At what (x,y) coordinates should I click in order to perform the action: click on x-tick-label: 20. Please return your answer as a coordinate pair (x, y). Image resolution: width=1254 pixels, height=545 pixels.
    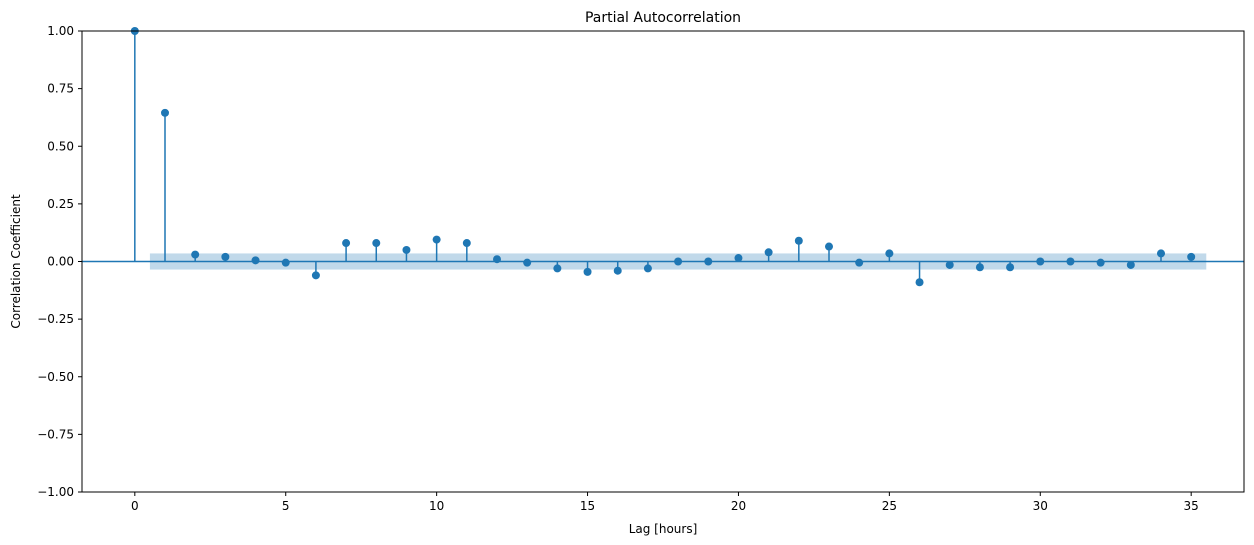
    Looking at the image, I should click on (738, 506).